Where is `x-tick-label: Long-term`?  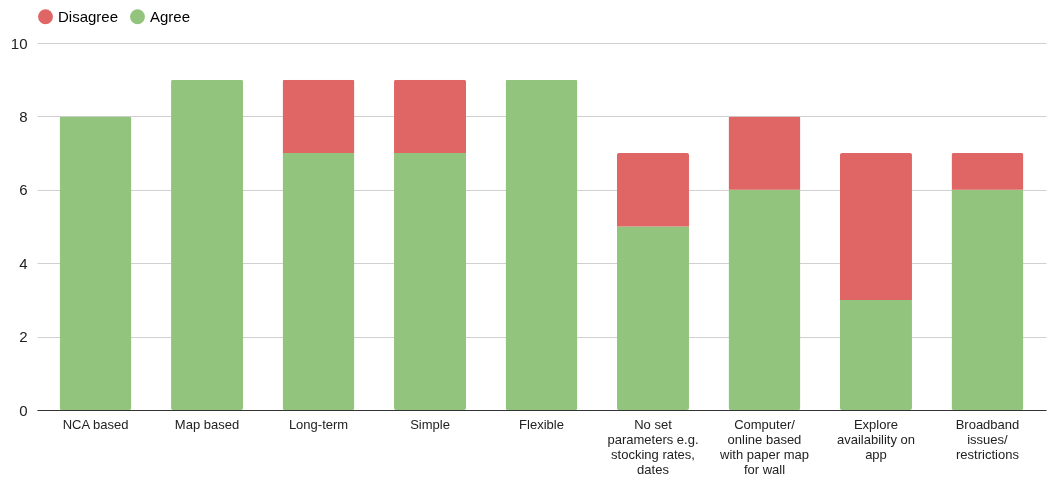 x-tick-label: Long-term is located at coordinates (318, 424).